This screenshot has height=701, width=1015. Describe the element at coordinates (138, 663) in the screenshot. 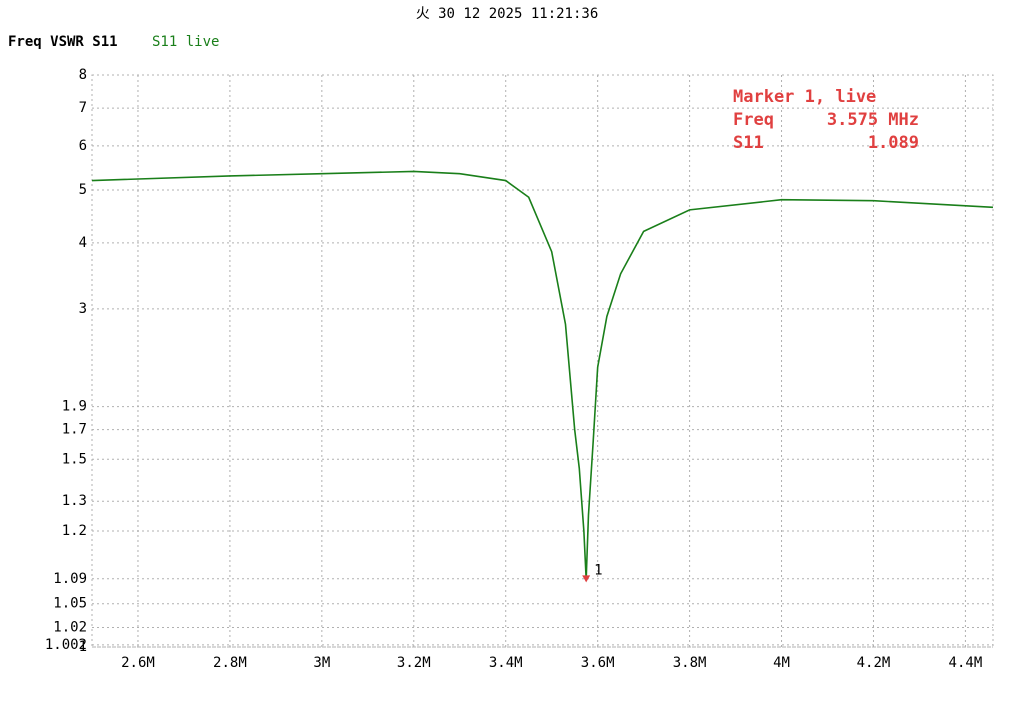

I see `x-tick-label: 2.6M` at that location.